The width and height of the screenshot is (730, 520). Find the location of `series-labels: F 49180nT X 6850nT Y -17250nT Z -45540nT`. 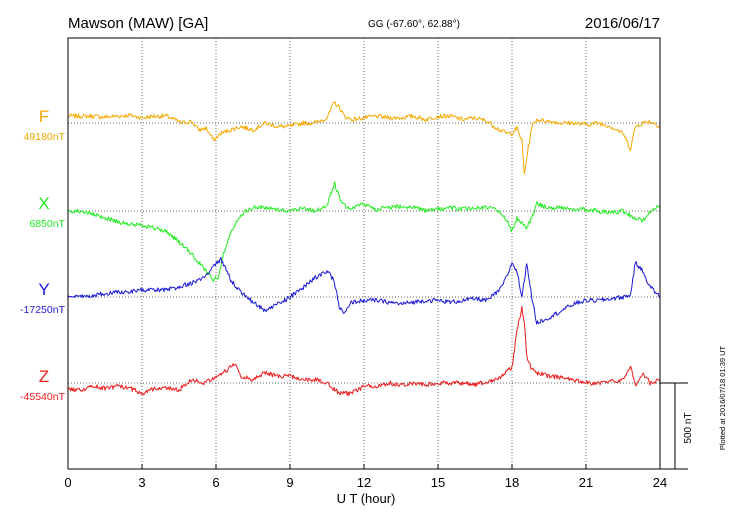

series-labels: F 49180nT X 6850nT Y -17250nT Z -45540nT is located at coordinates (43, 255).